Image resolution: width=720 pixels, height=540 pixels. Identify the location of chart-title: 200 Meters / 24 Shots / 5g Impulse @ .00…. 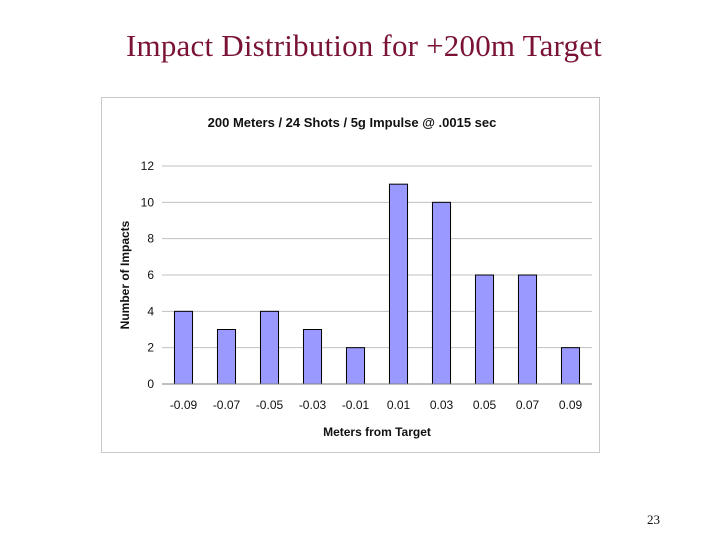
(352, 122).